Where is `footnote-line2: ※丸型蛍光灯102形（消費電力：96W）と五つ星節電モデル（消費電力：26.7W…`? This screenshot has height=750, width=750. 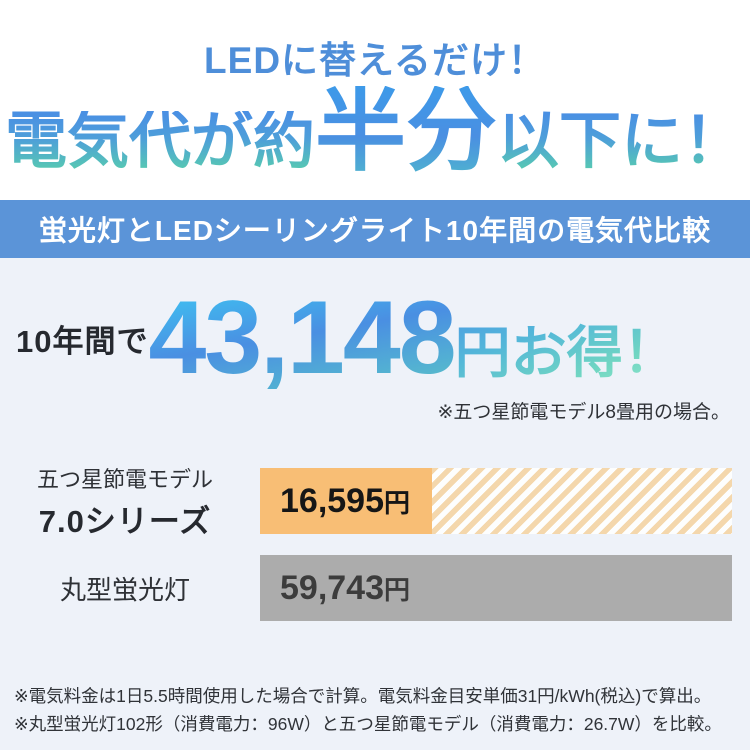
footnote-line2: ※丸型蛍光灯102形（消費電力：96W）と五つ星節電モデル（消費電力：26.7W… is located at coordinates (368, 724).